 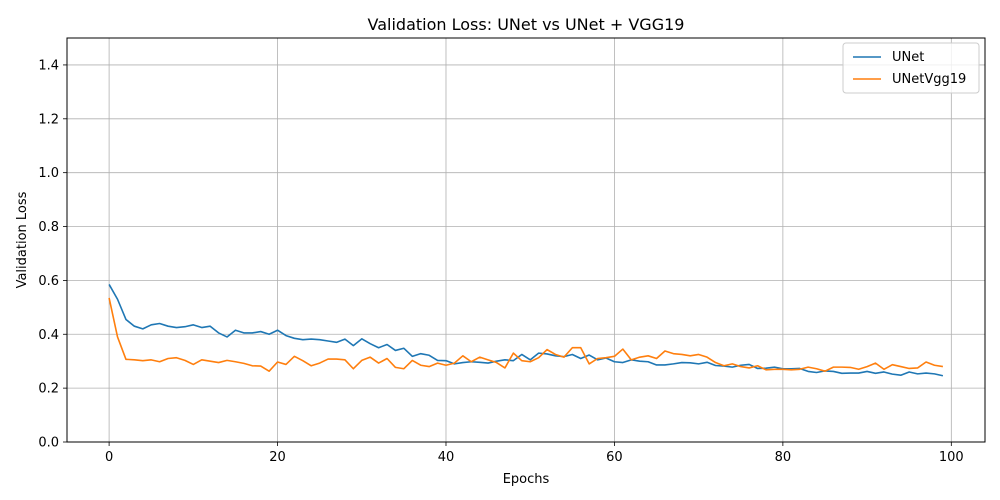 I want to click on y-tick-label: 0.0, so click(x=48, y=443).